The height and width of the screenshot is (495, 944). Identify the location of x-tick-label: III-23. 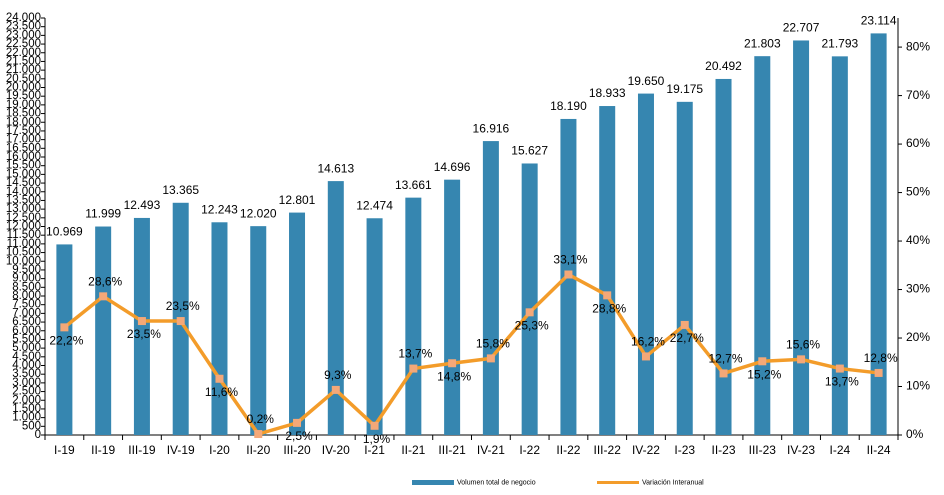
(763, 450).